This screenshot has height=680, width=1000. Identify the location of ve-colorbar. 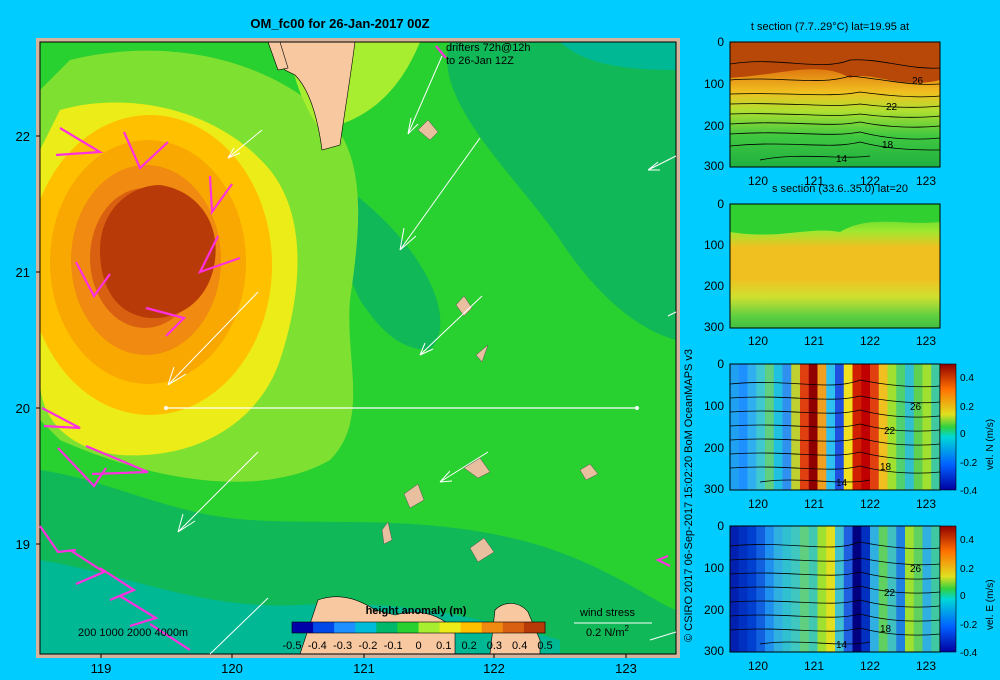
(948, 589).